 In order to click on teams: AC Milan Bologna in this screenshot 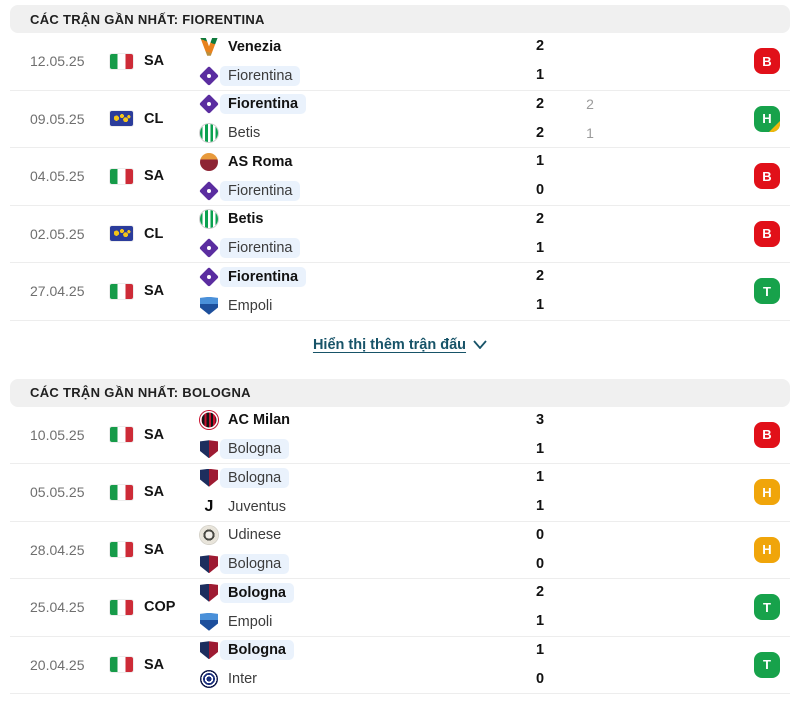, I will do `click(355, 435)`.